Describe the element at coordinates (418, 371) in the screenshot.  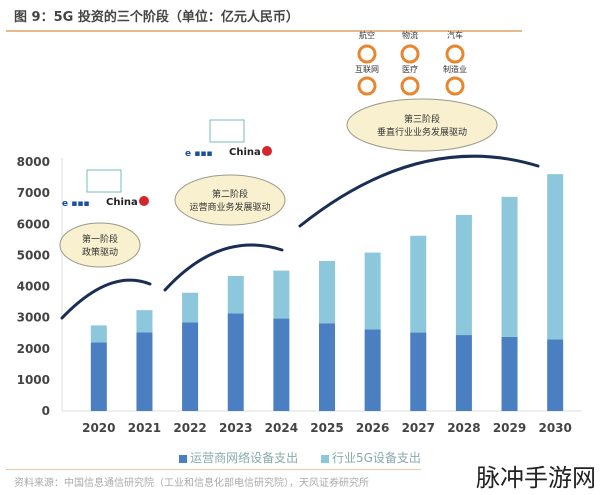
I see `bar-operator-2027` at that location.